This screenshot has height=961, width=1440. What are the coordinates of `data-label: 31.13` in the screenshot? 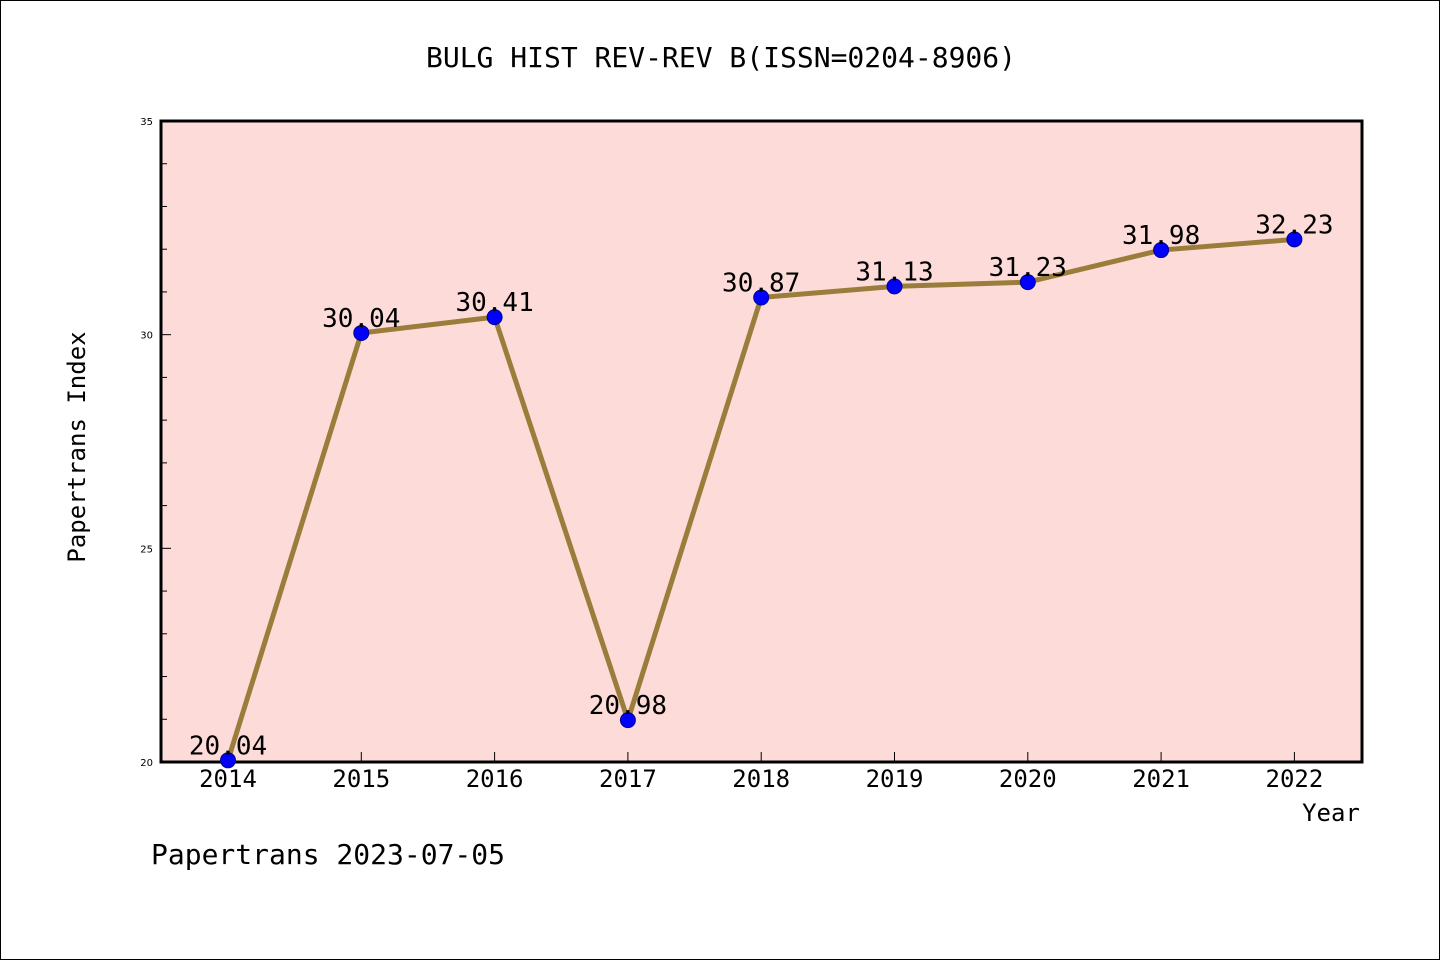 It's located at (894, 272).